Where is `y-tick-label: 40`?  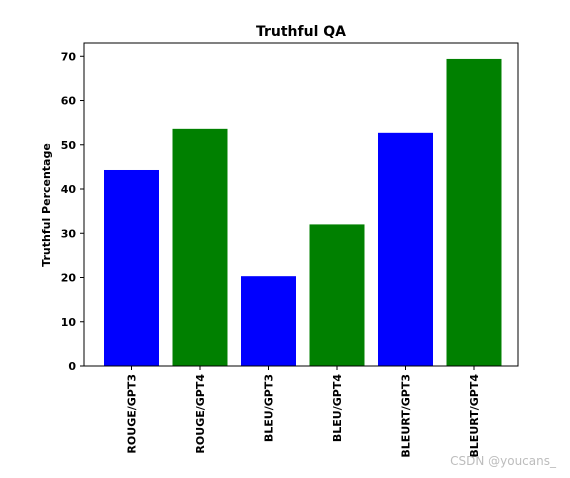 y-tick-label: 40 is located at coordinates (69, 189).